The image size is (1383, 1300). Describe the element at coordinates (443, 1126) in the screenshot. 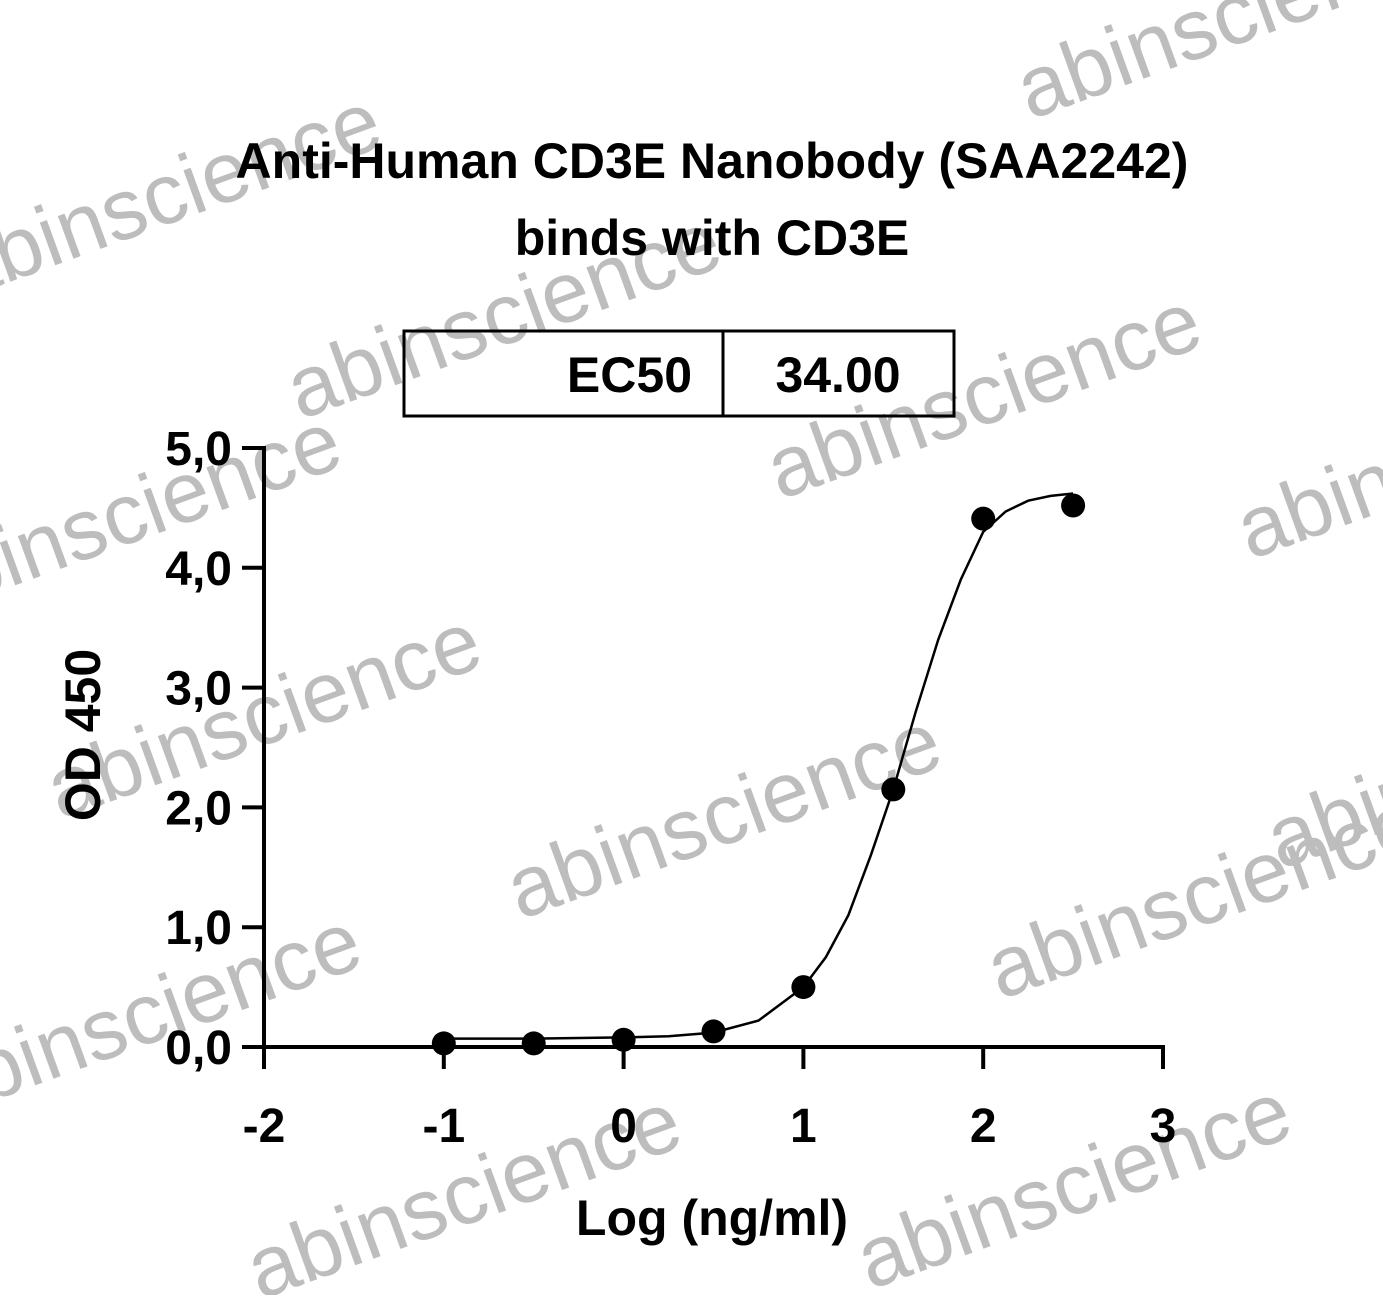

I see `x-tick-label: -1` at that location.